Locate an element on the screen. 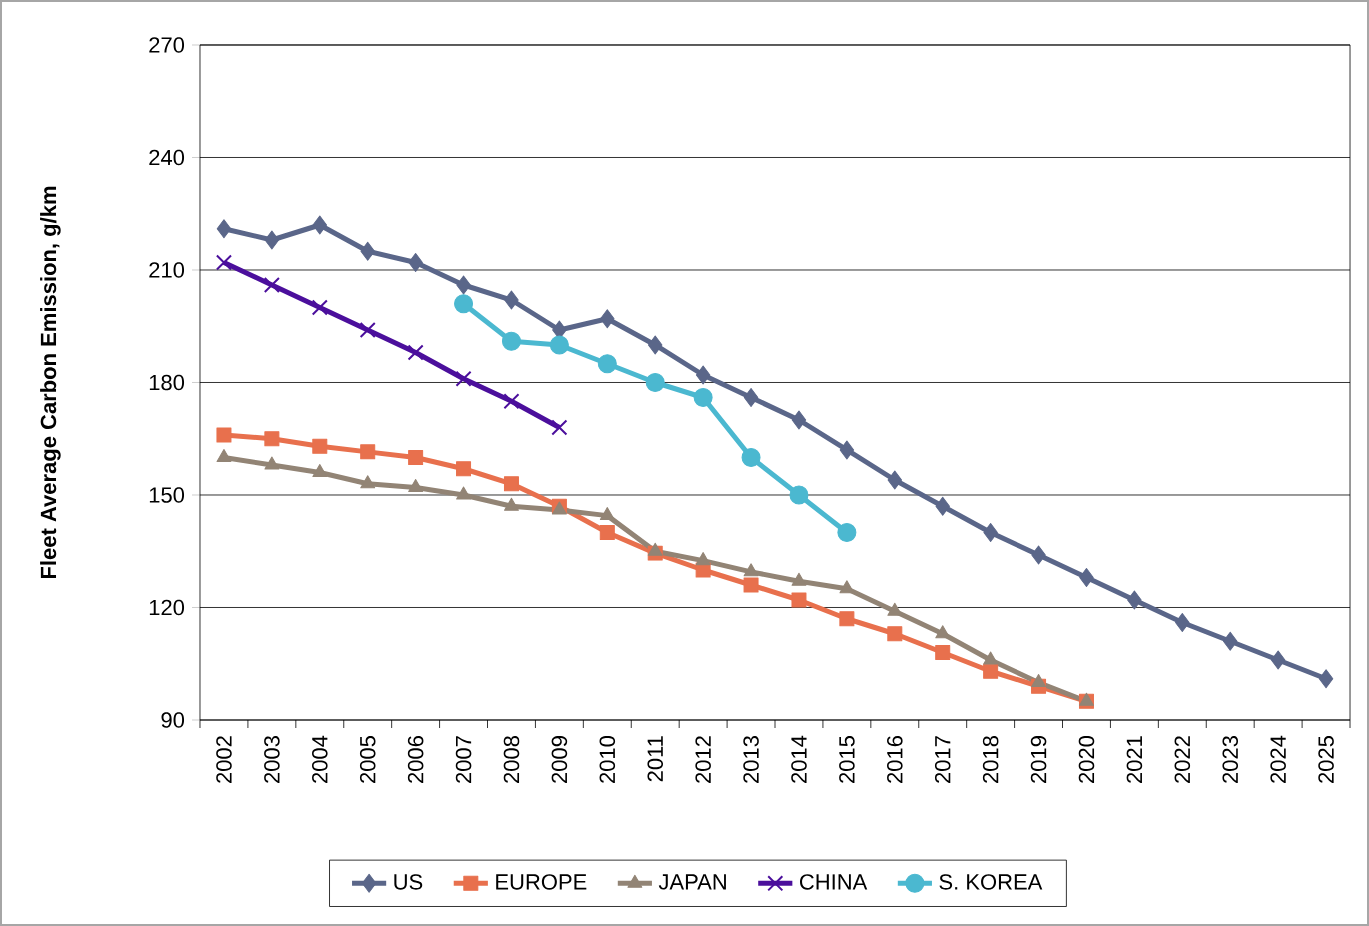  x-tick-label: 2020 is located at coordinates (1086, 759).